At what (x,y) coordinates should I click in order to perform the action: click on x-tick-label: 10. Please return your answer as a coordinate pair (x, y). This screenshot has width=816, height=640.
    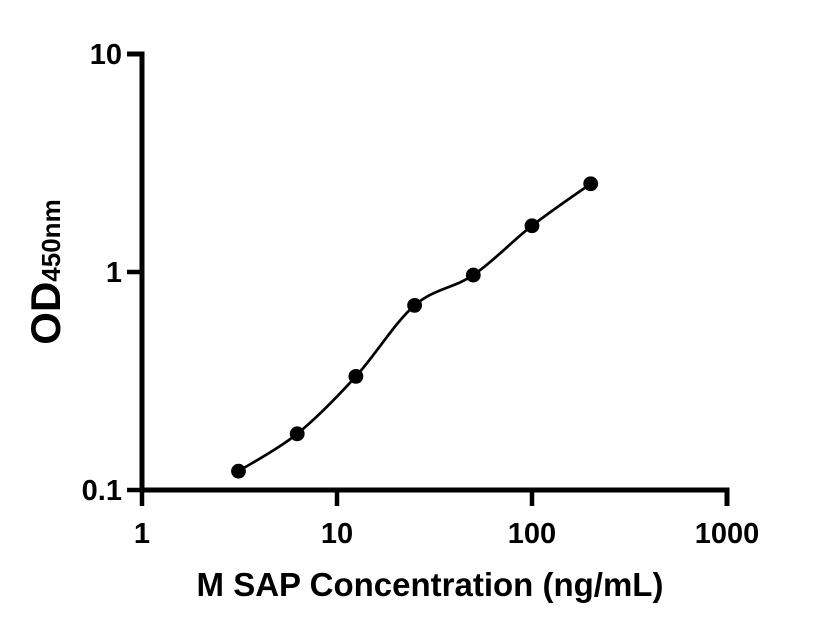
    Looking at the image, I should click on (337, 534).